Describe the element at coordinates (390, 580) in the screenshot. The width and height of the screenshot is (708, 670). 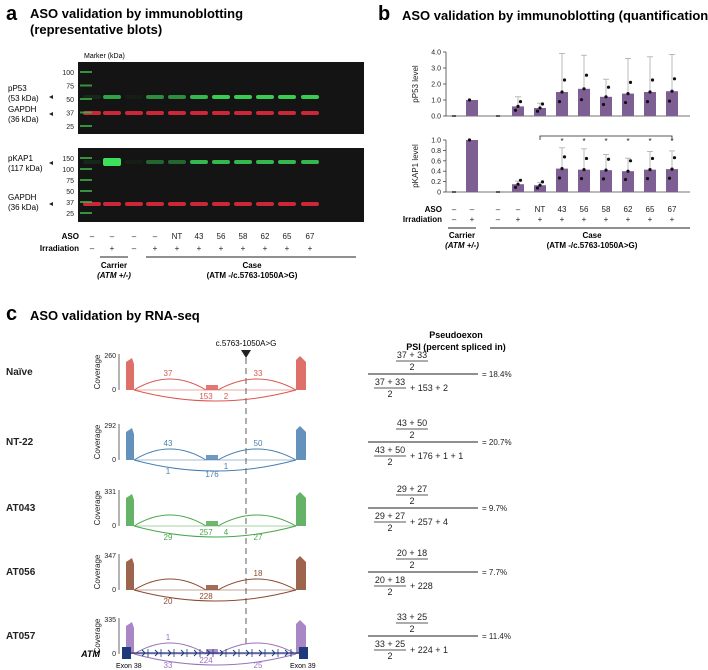
I see `psi-den-a: 20 + 18` at that location.